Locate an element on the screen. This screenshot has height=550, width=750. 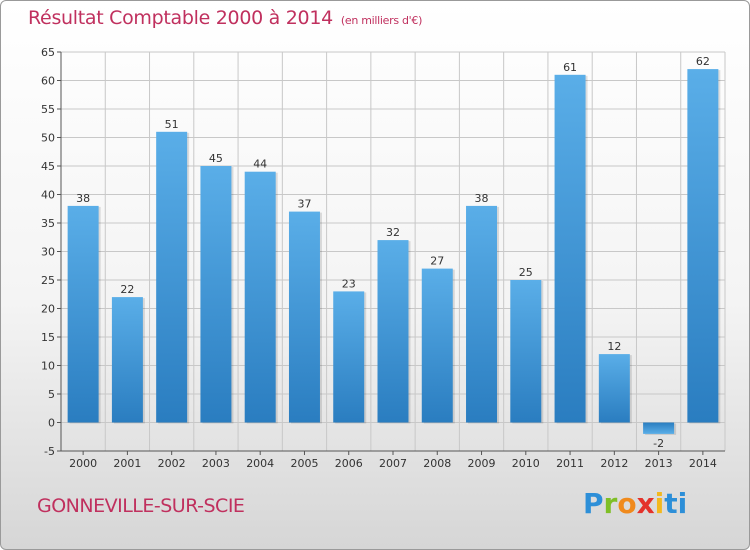
x-tick-label: 2003 is located at coordinates (216, 463).